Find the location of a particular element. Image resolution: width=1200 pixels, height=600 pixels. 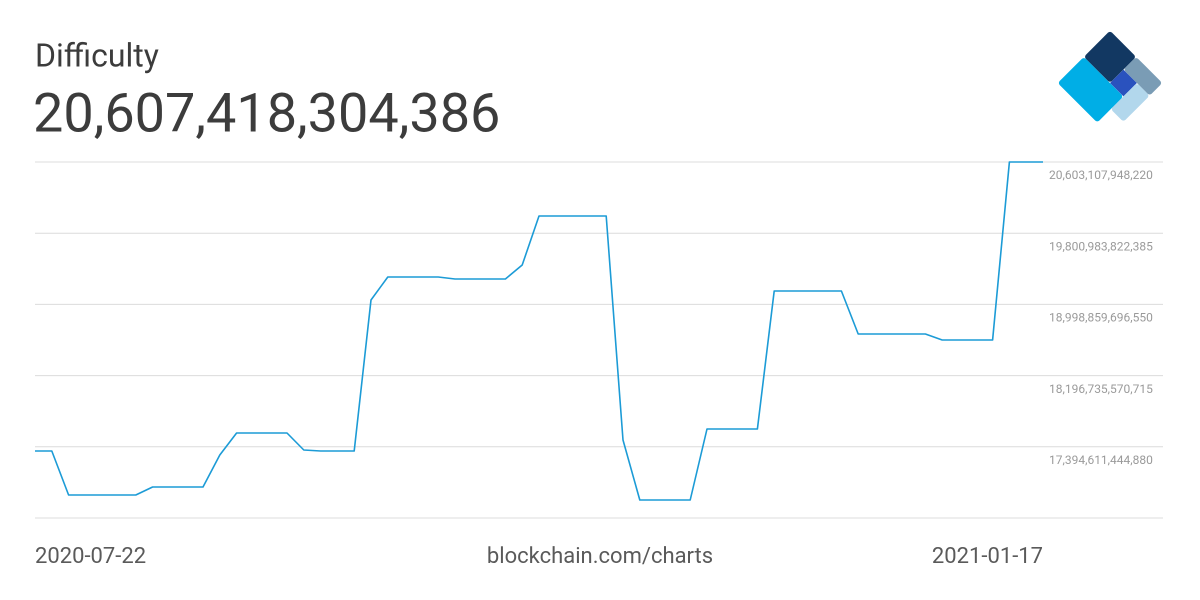

logo is located at coordinates (1110, 76).